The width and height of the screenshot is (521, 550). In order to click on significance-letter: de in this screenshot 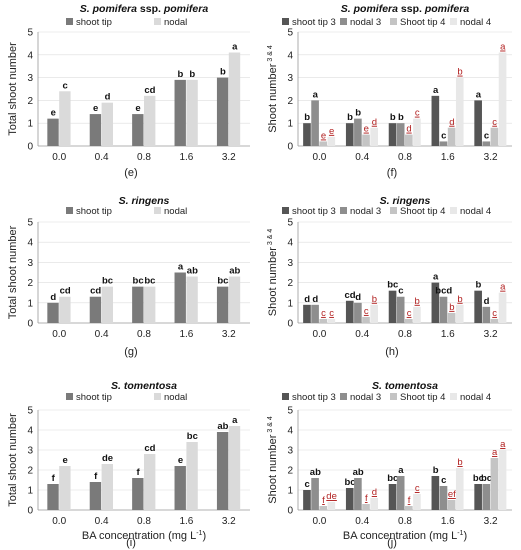, I will do `click(331, 496)`.